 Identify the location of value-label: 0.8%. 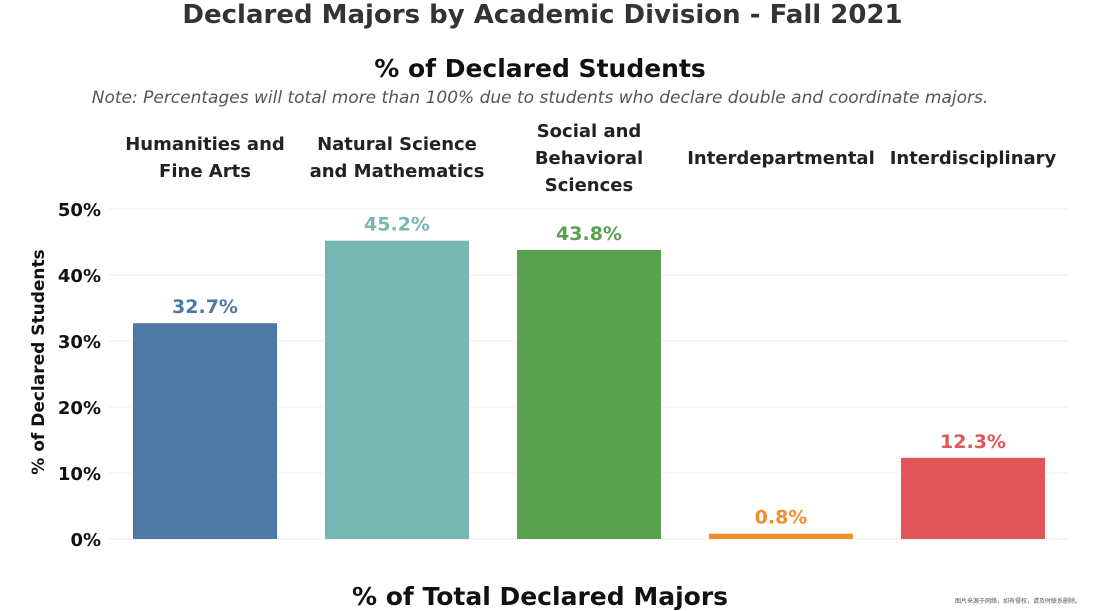
(781, 518).